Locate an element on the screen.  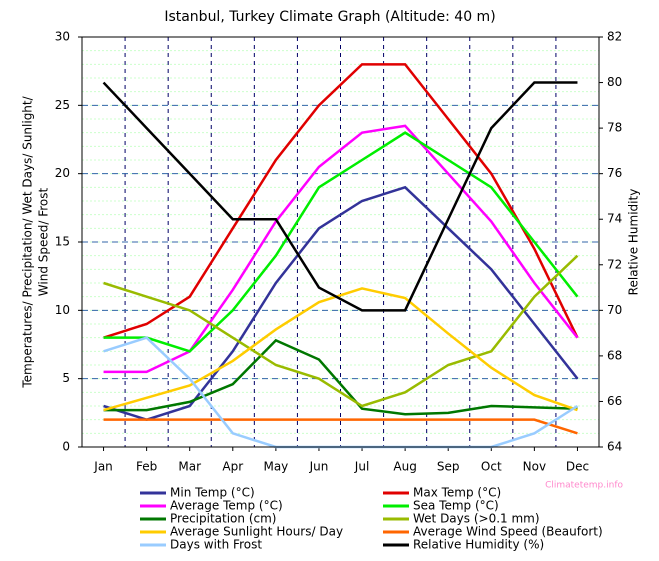
legend-label: Average Sunlight Hours/ Day is located at coordinates (256, 532).